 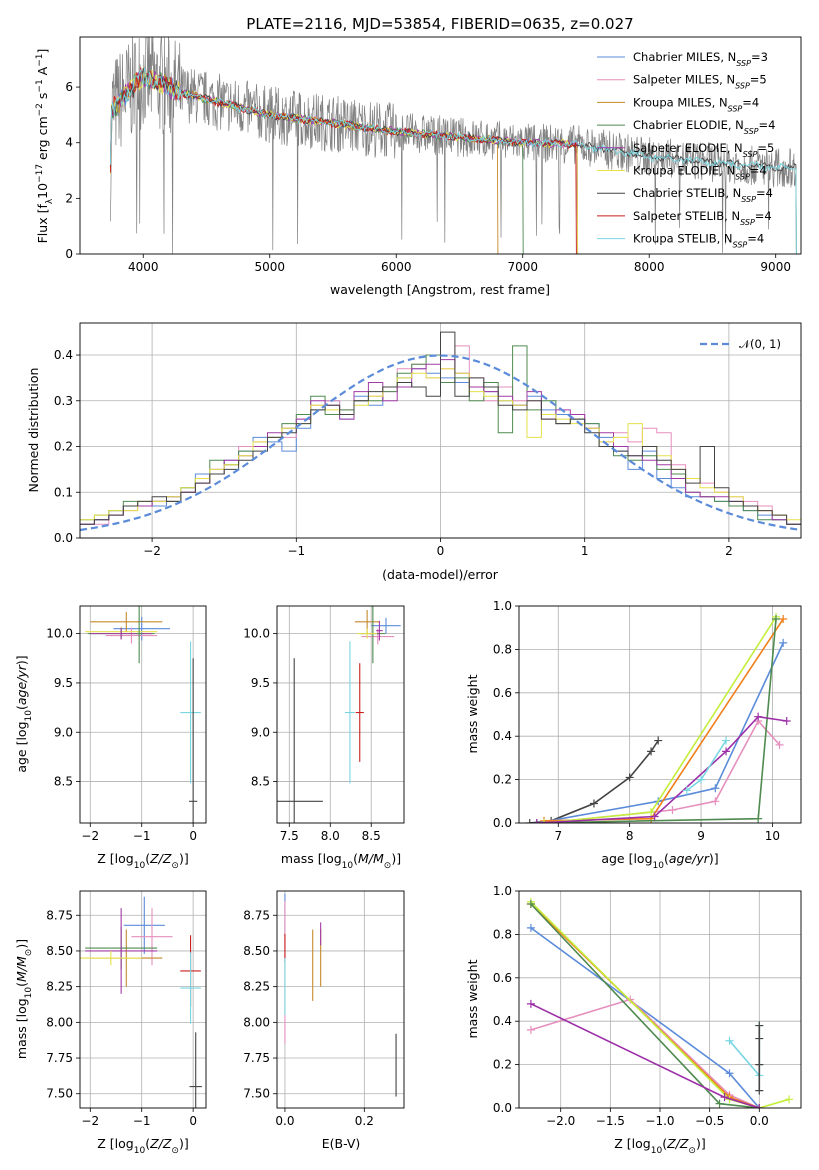 I want to click on legend-text: Chabrier ELODIE, N, so click(x=688, y=125).